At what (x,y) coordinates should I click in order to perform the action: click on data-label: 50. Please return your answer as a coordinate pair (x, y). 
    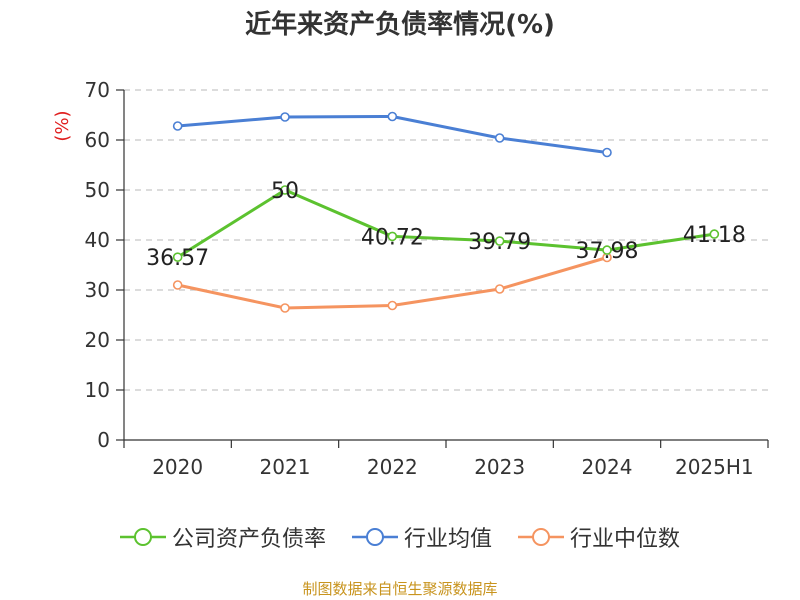
    Looking at the image, I should click on (285, 191).